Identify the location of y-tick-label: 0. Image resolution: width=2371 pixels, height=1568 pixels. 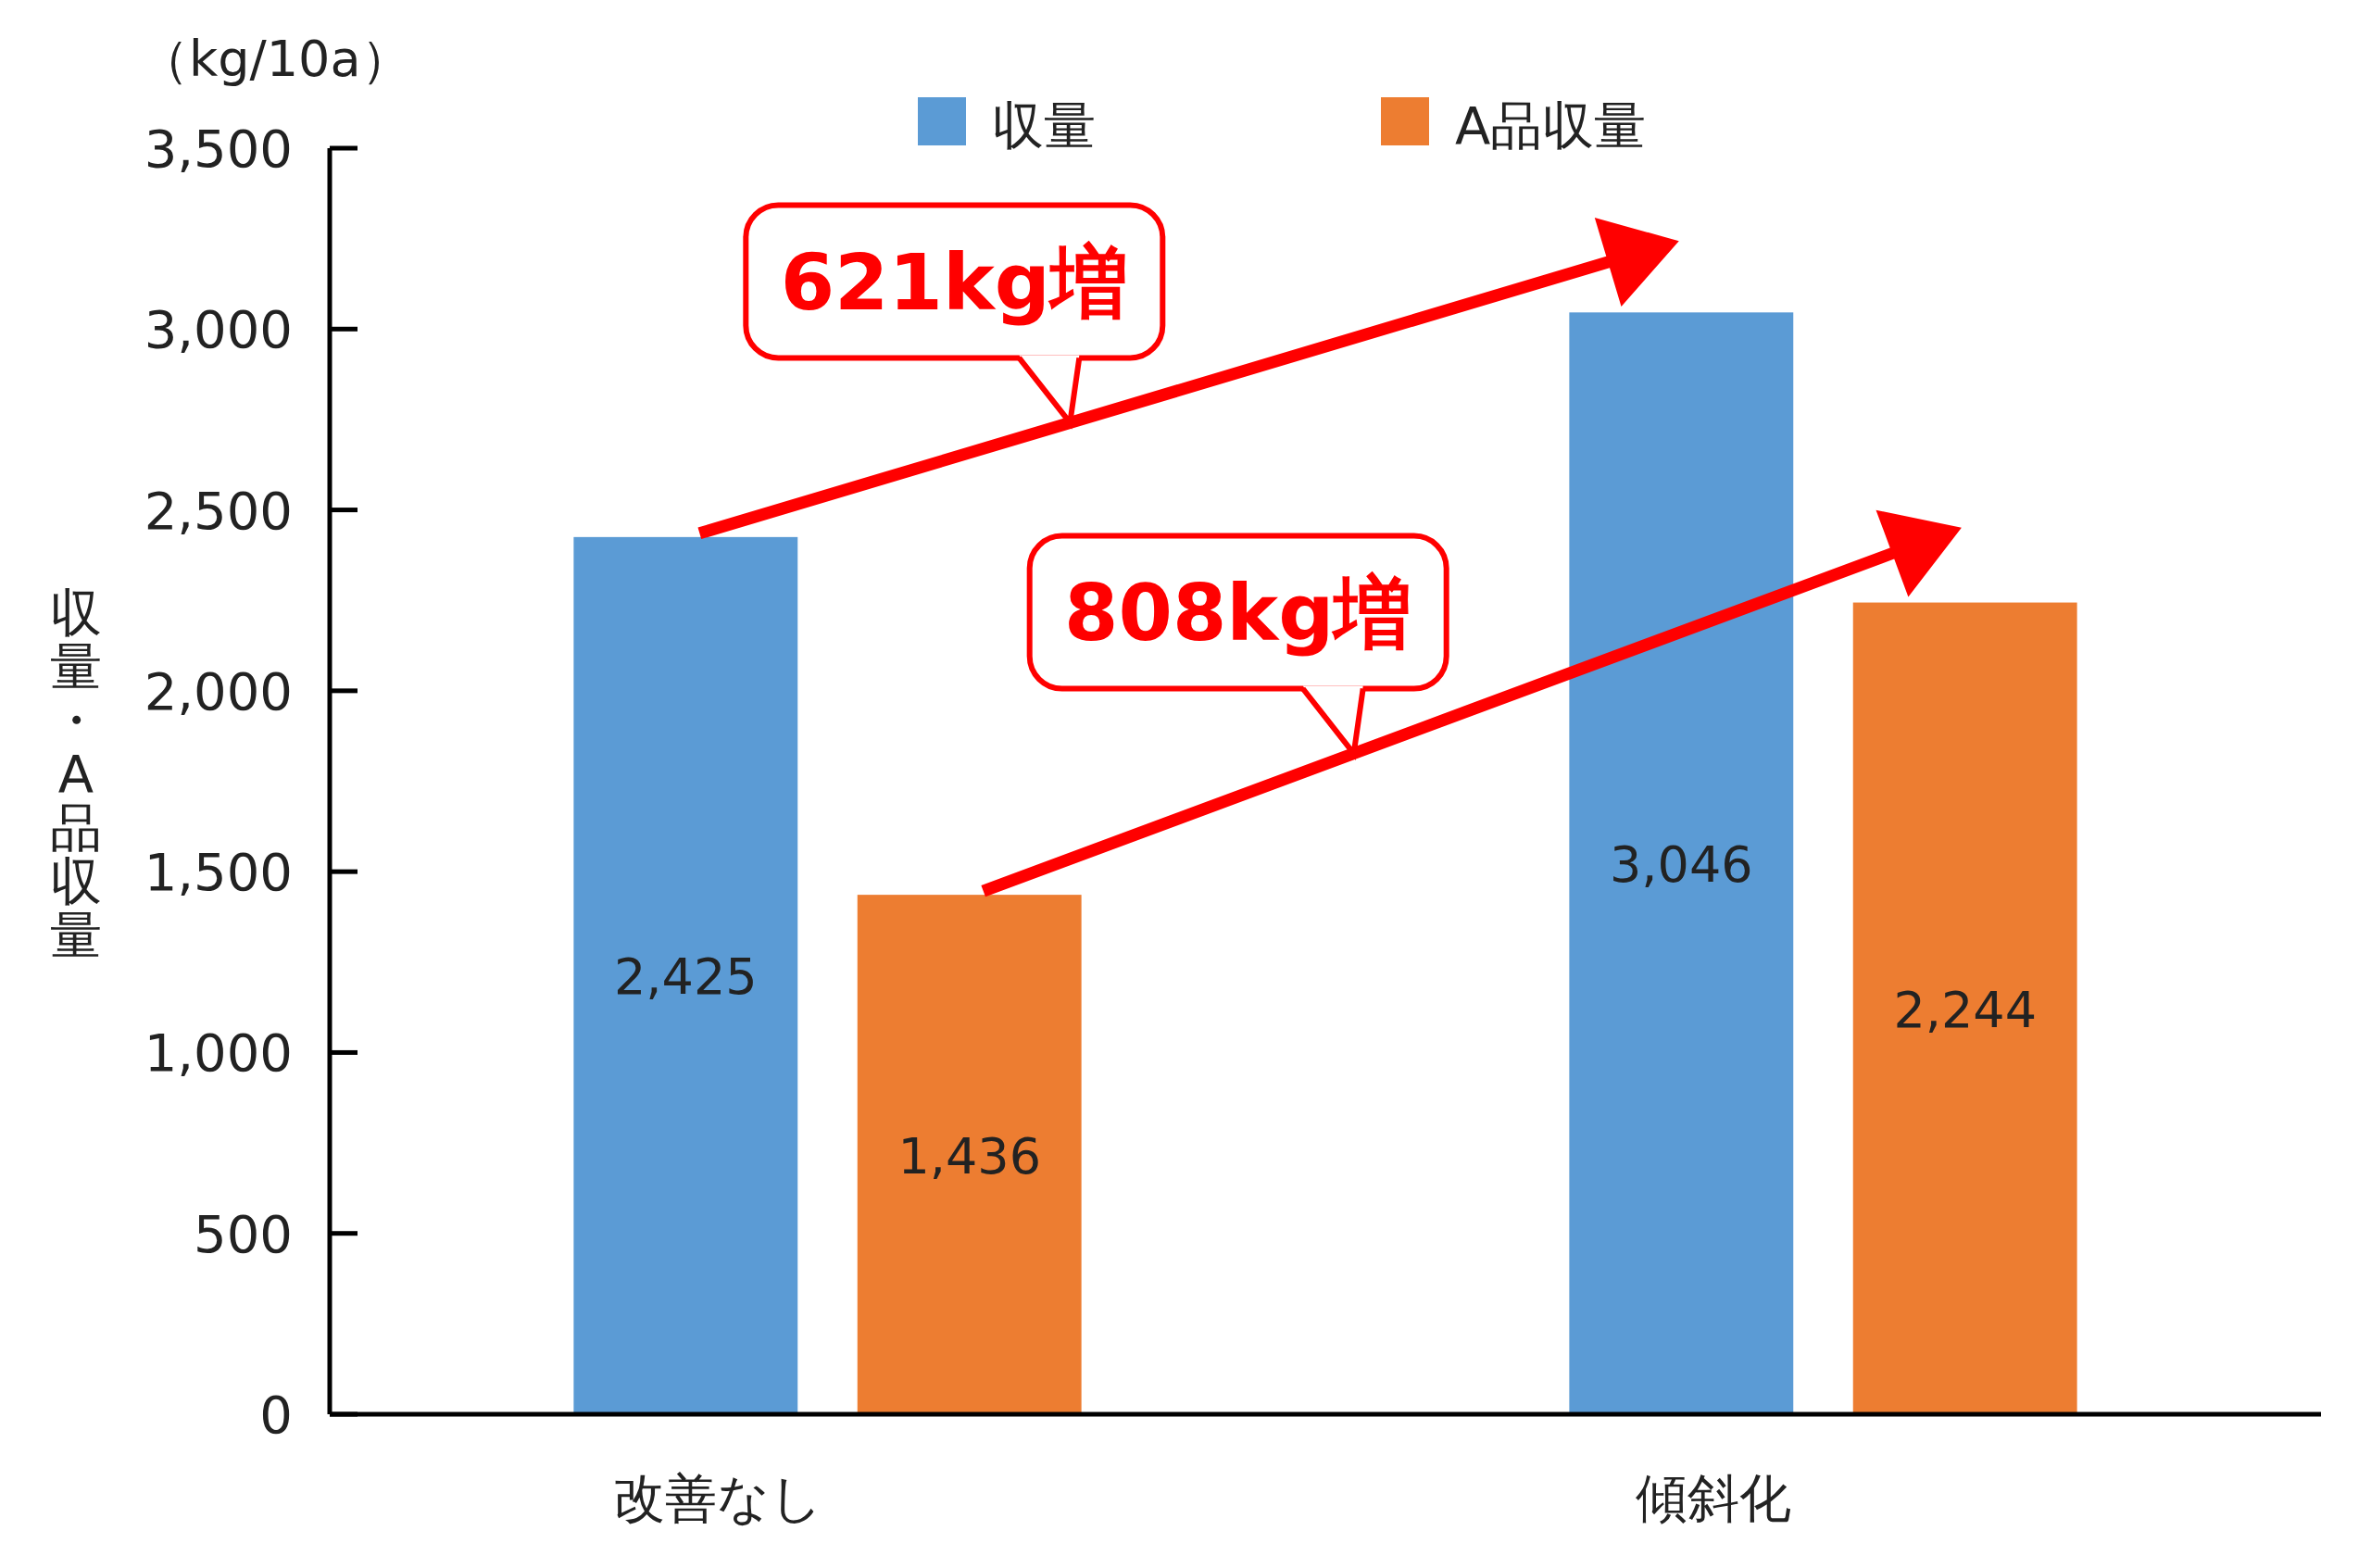
(276, 1415).